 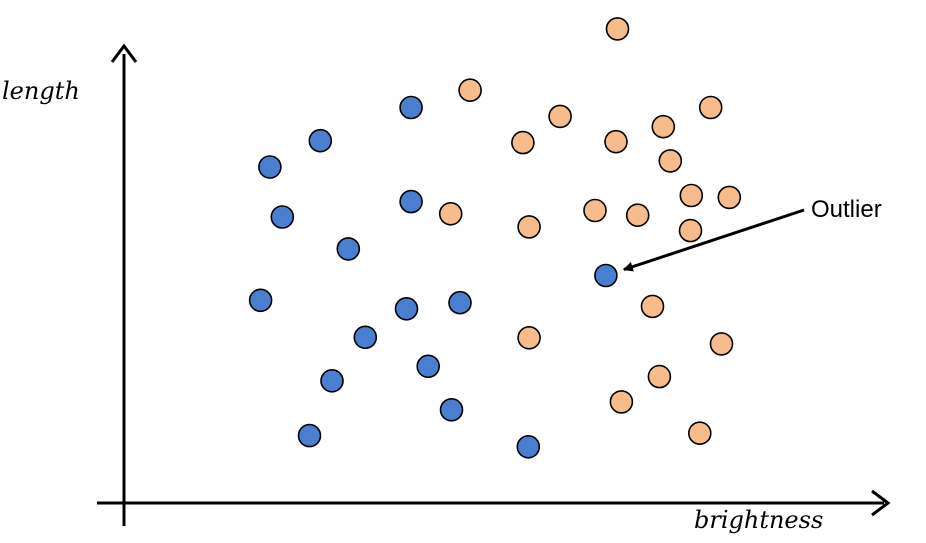 What do you see at coordinates (758, 520) in the screenshot?
I see `x-axis-label: brightness` at bounding box center [758, 520].